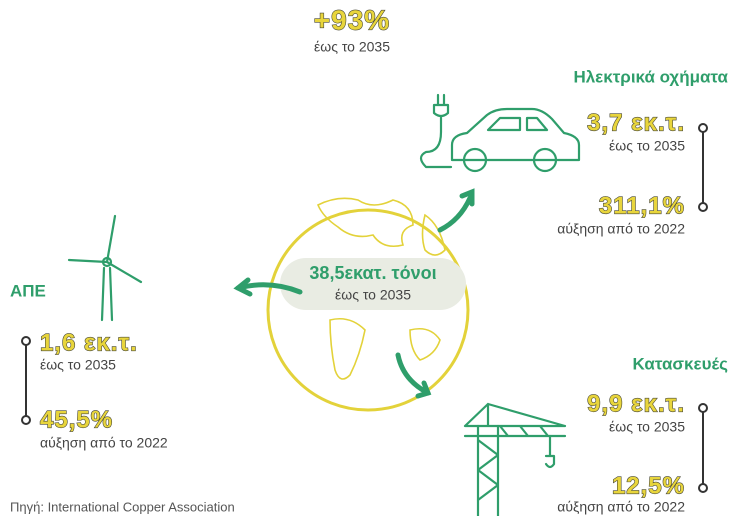 Image resolution: width=732 pixels, height=516 pixels. I want to click on sector-title: ΑΠΕ, so click(28, 290).